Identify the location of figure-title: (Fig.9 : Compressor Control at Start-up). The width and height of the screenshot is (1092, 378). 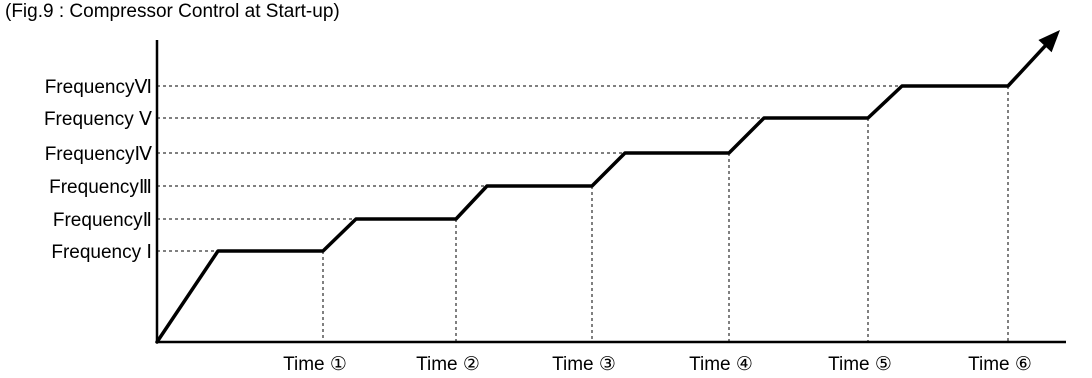
(172, 11).